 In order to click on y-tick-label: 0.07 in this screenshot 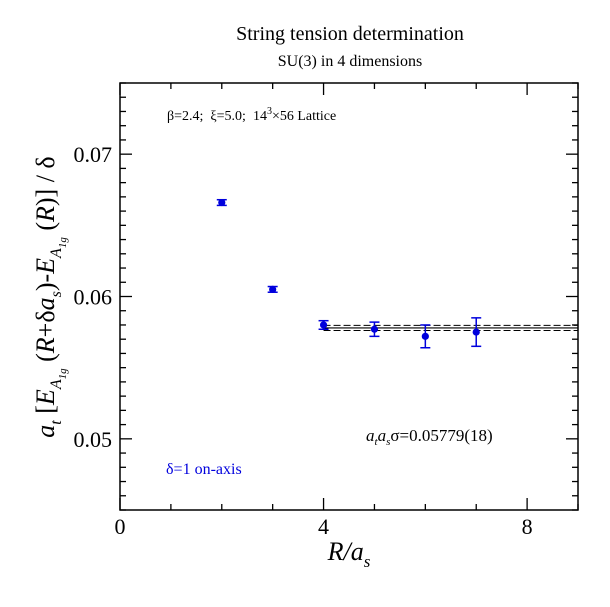, I will do `click(93, 154)`.